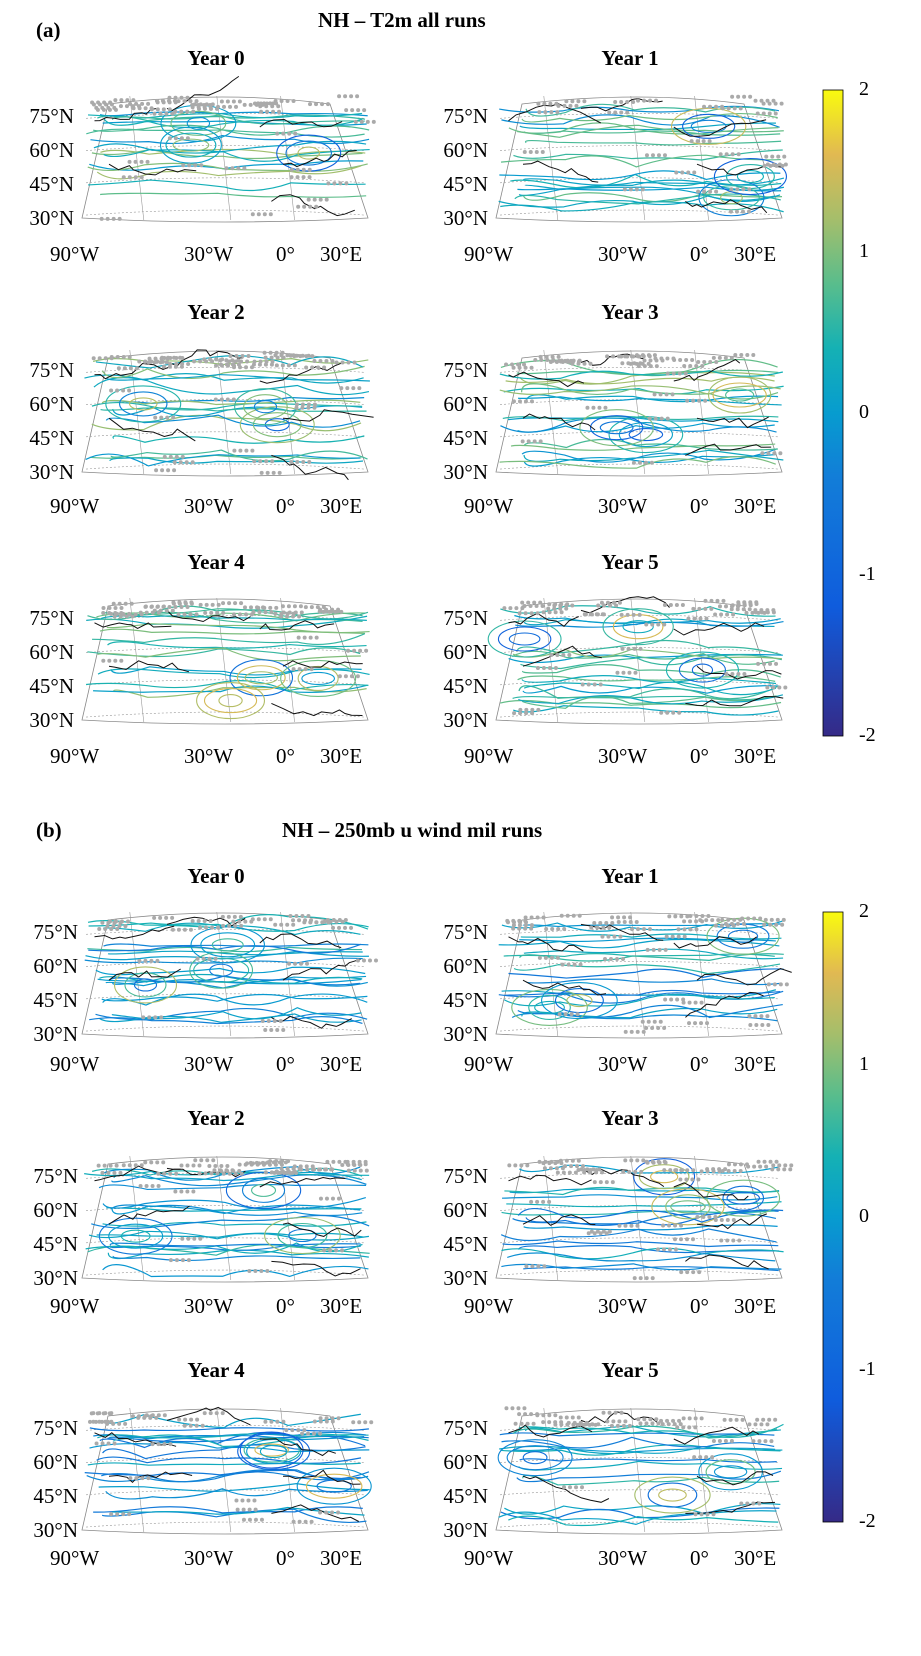  I want to click on parallel-line, so click(225, 932).